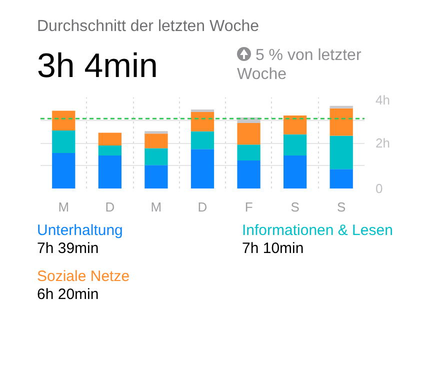 The width and height of the screenshot is (439, 371). Describe the element at coordinates (273, 249) in the screenshot. I see `text: 7h 10min` at that location.